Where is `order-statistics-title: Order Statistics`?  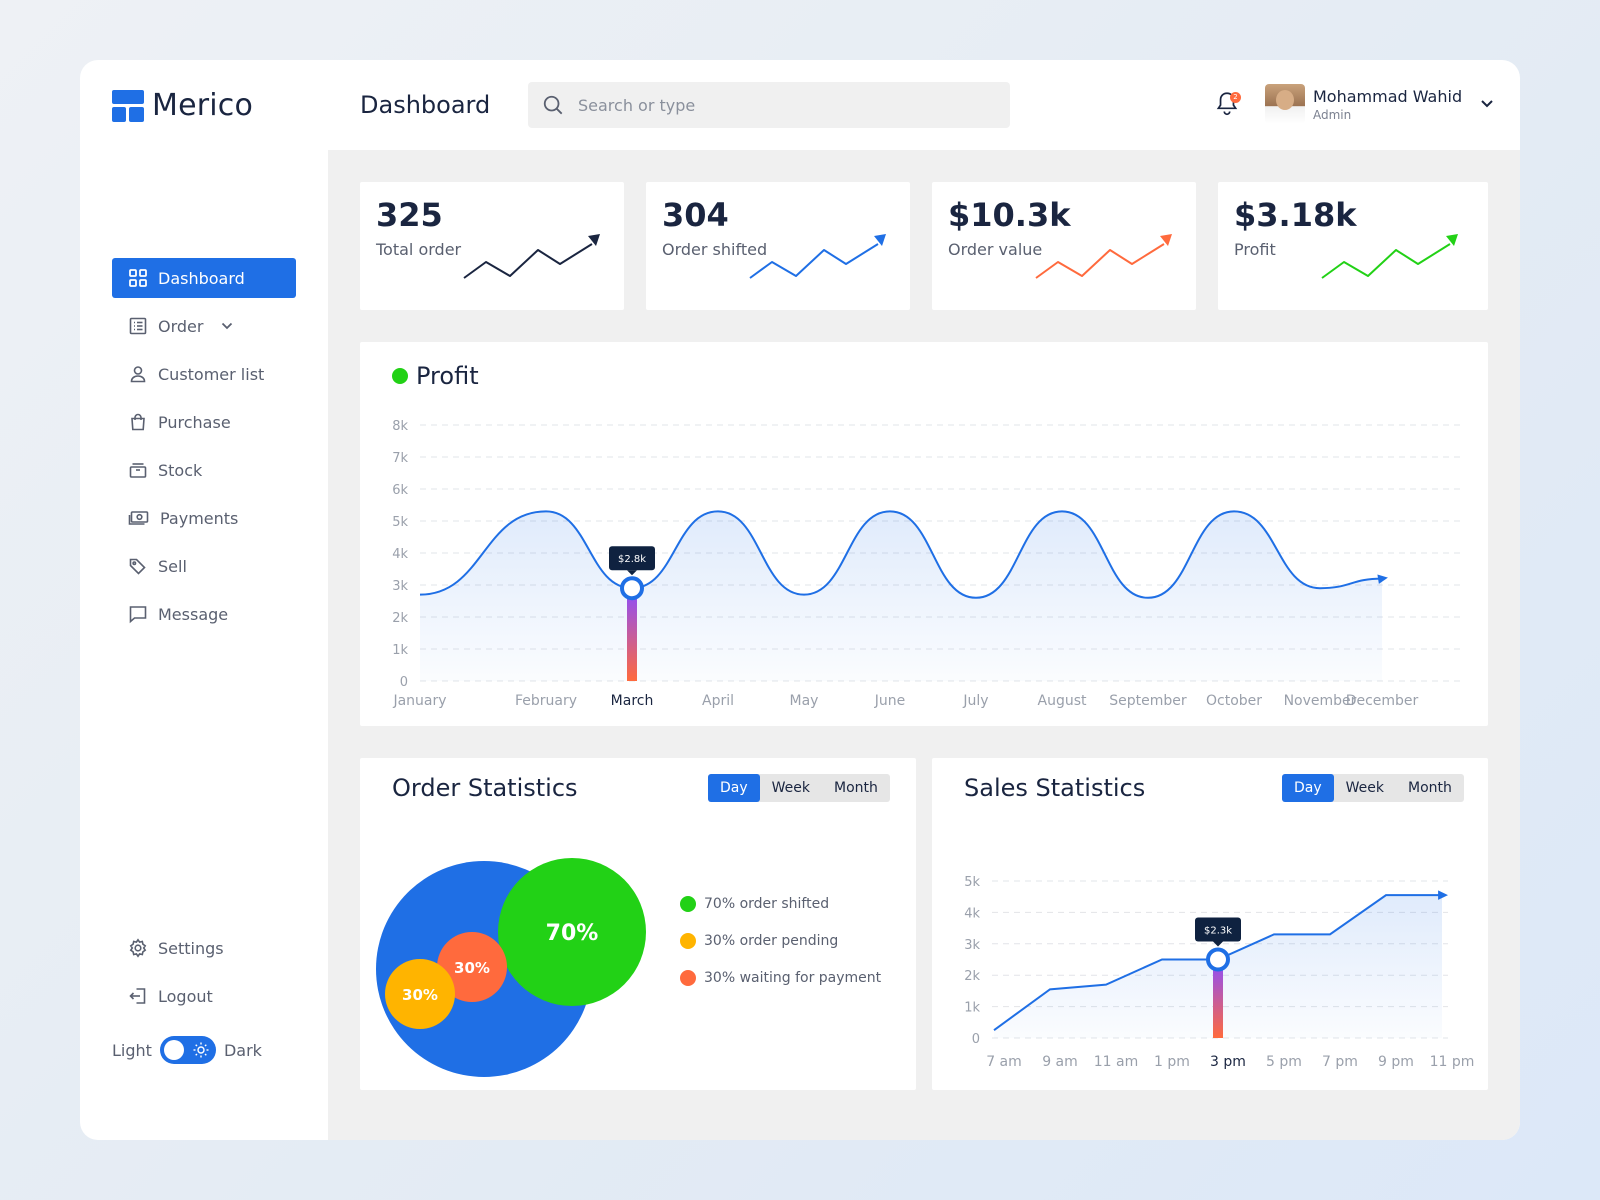
order-statistics-title: Order Statistics is located at coordinates (485, 788).